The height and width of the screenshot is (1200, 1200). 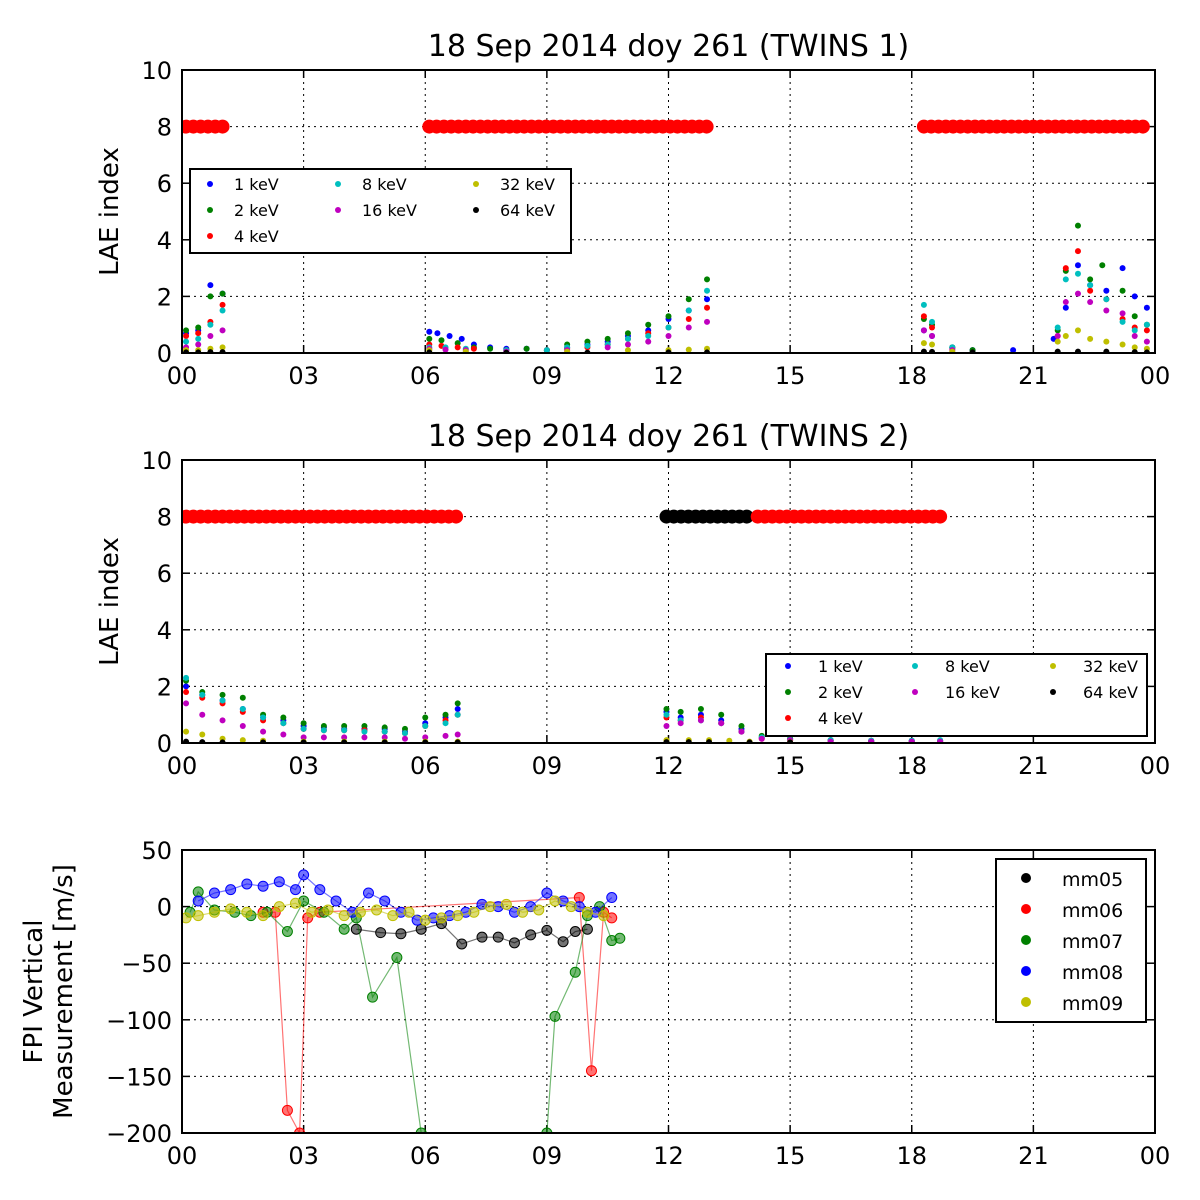 I want to click on legend-entry-16-kev: 16 keV, so click(x=956, y=692).